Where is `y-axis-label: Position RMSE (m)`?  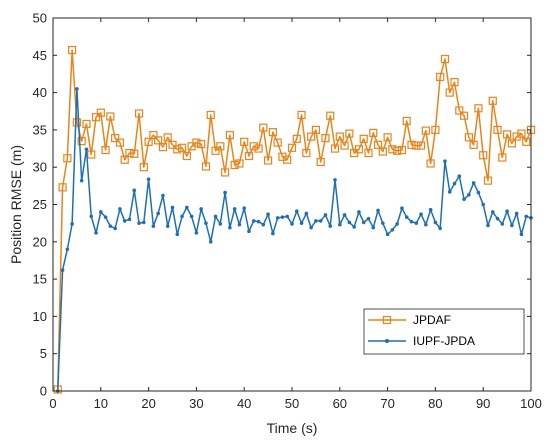 y-axis-label: Position RMSE (m) is located at coordinates (16, 204).